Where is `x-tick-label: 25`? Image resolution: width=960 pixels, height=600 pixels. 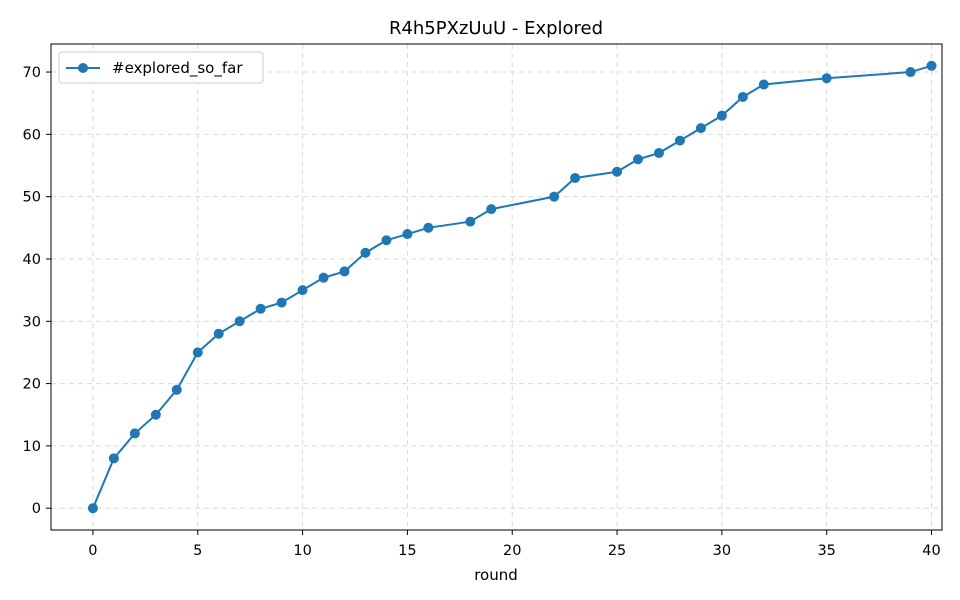 x-tick-label: 25 is located at coordinates (617, 551).